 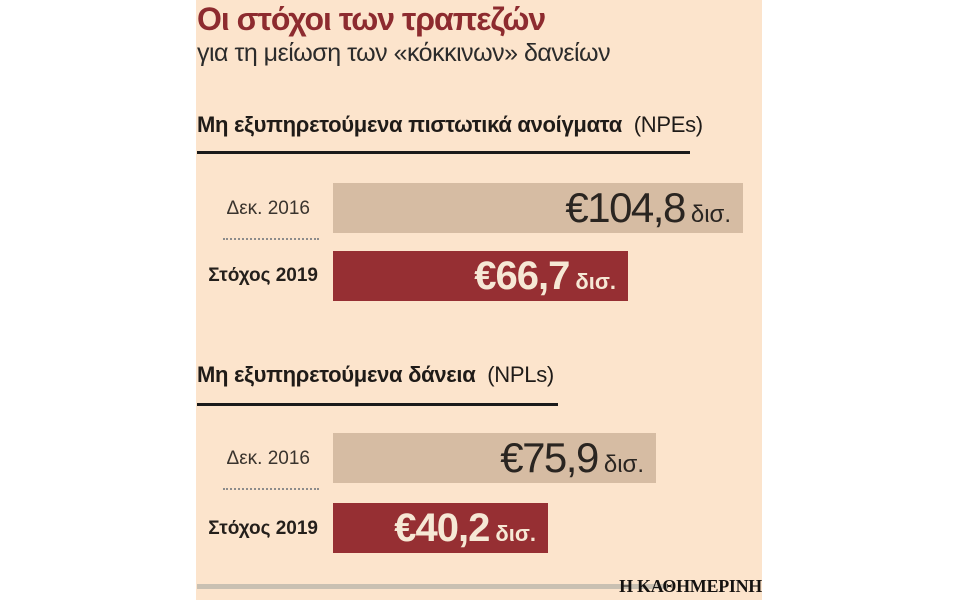 I want to click on dotted-separator-npes, so click(x=271, y=239).